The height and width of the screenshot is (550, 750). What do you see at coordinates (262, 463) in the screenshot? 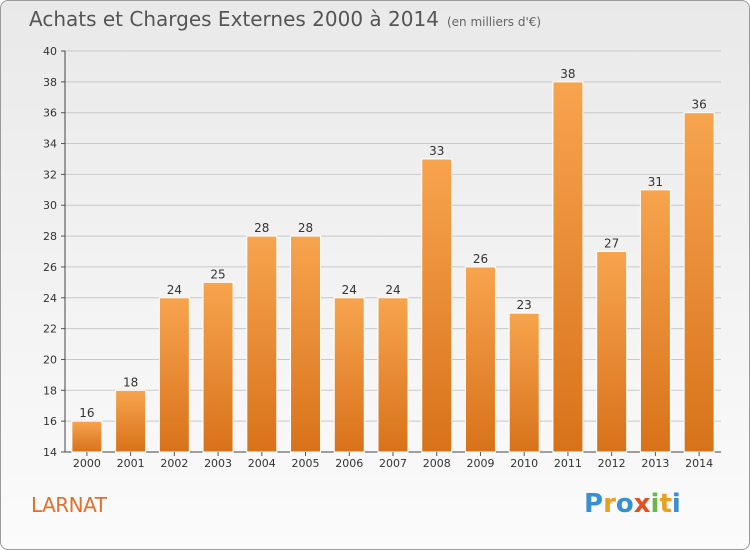
I see `x-tick-label-2004: 2004` at bounding box center [262, 463].